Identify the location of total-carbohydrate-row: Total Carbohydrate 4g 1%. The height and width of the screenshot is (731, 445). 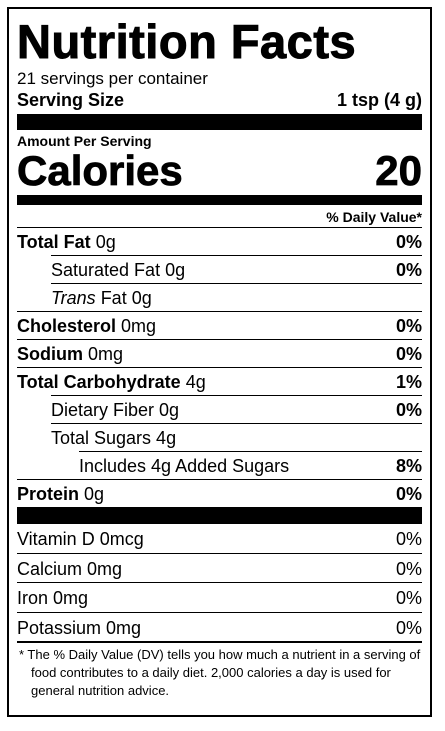
(219, 381).